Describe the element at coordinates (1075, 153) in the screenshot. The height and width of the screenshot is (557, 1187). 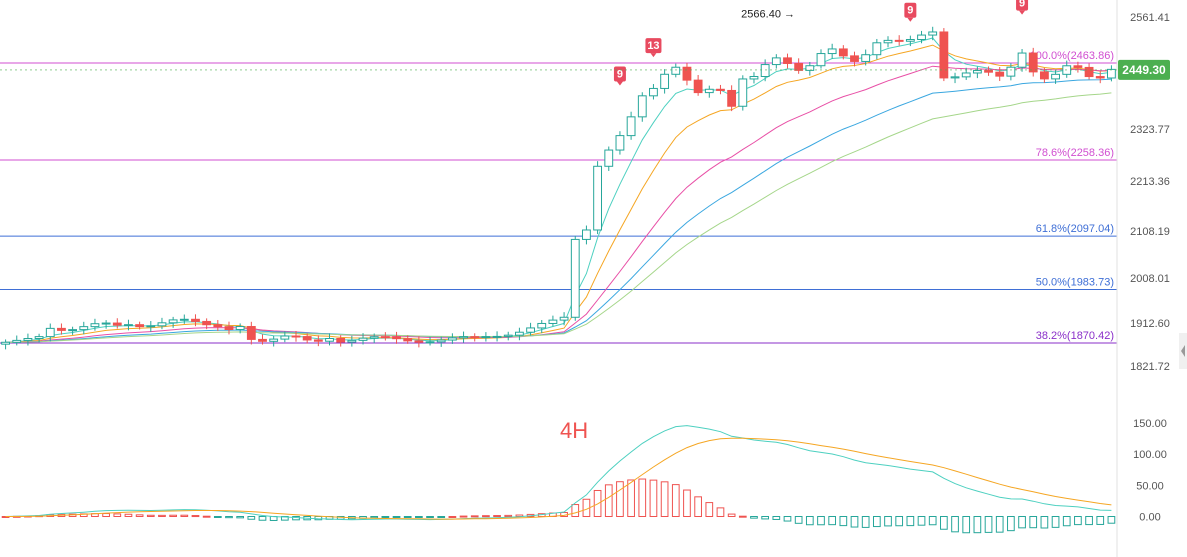
I see `fib-label: 78.6%(2258.36)` at that location.